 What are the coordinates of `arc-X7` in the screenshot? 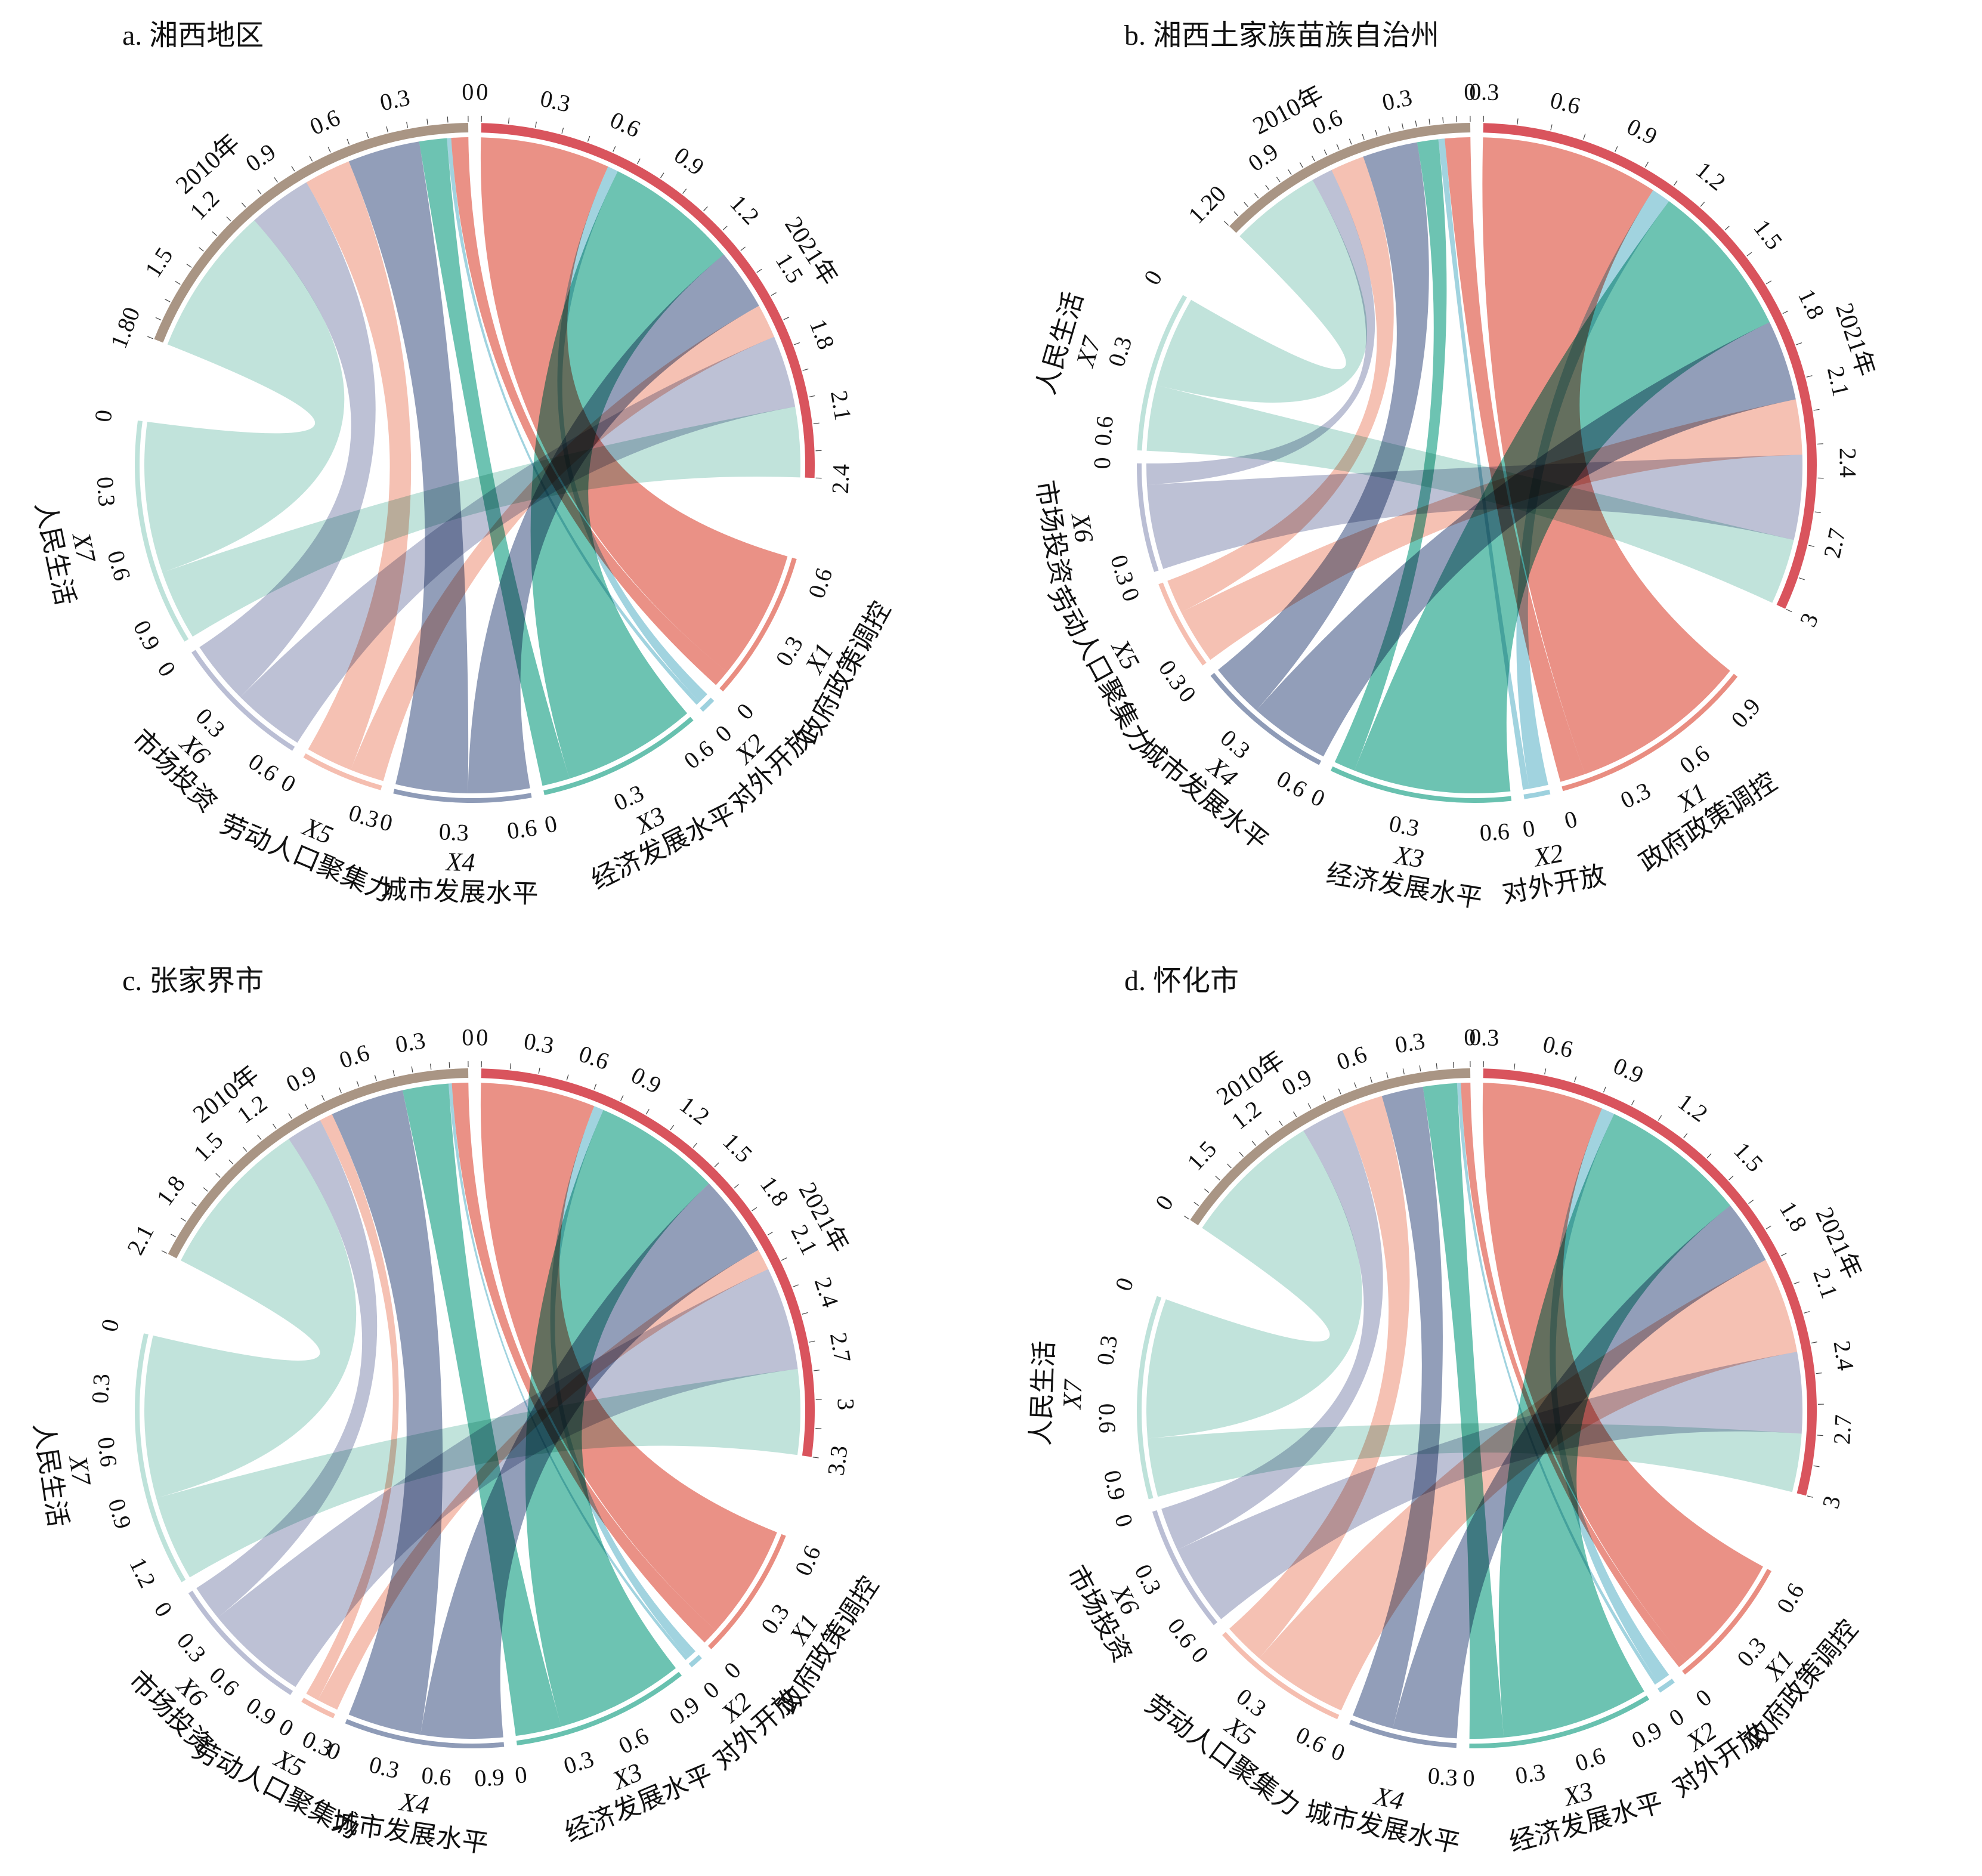 It's located at (160, 1458).